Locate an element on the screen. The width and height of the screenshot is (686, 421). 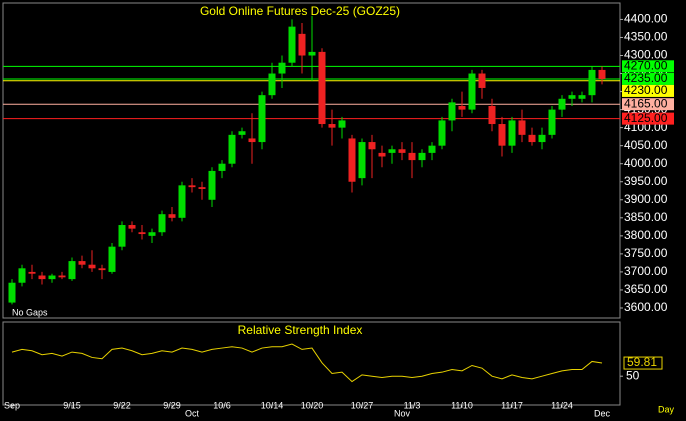
y-tick-label: 4050.00 is located at coordinates (646, 145).